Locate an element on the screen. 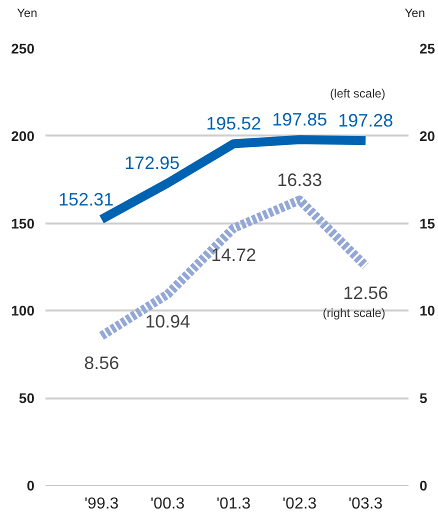 This screenshot has height=513, width=438. y-tick-label: 200 is located at coordinates (23, 136).